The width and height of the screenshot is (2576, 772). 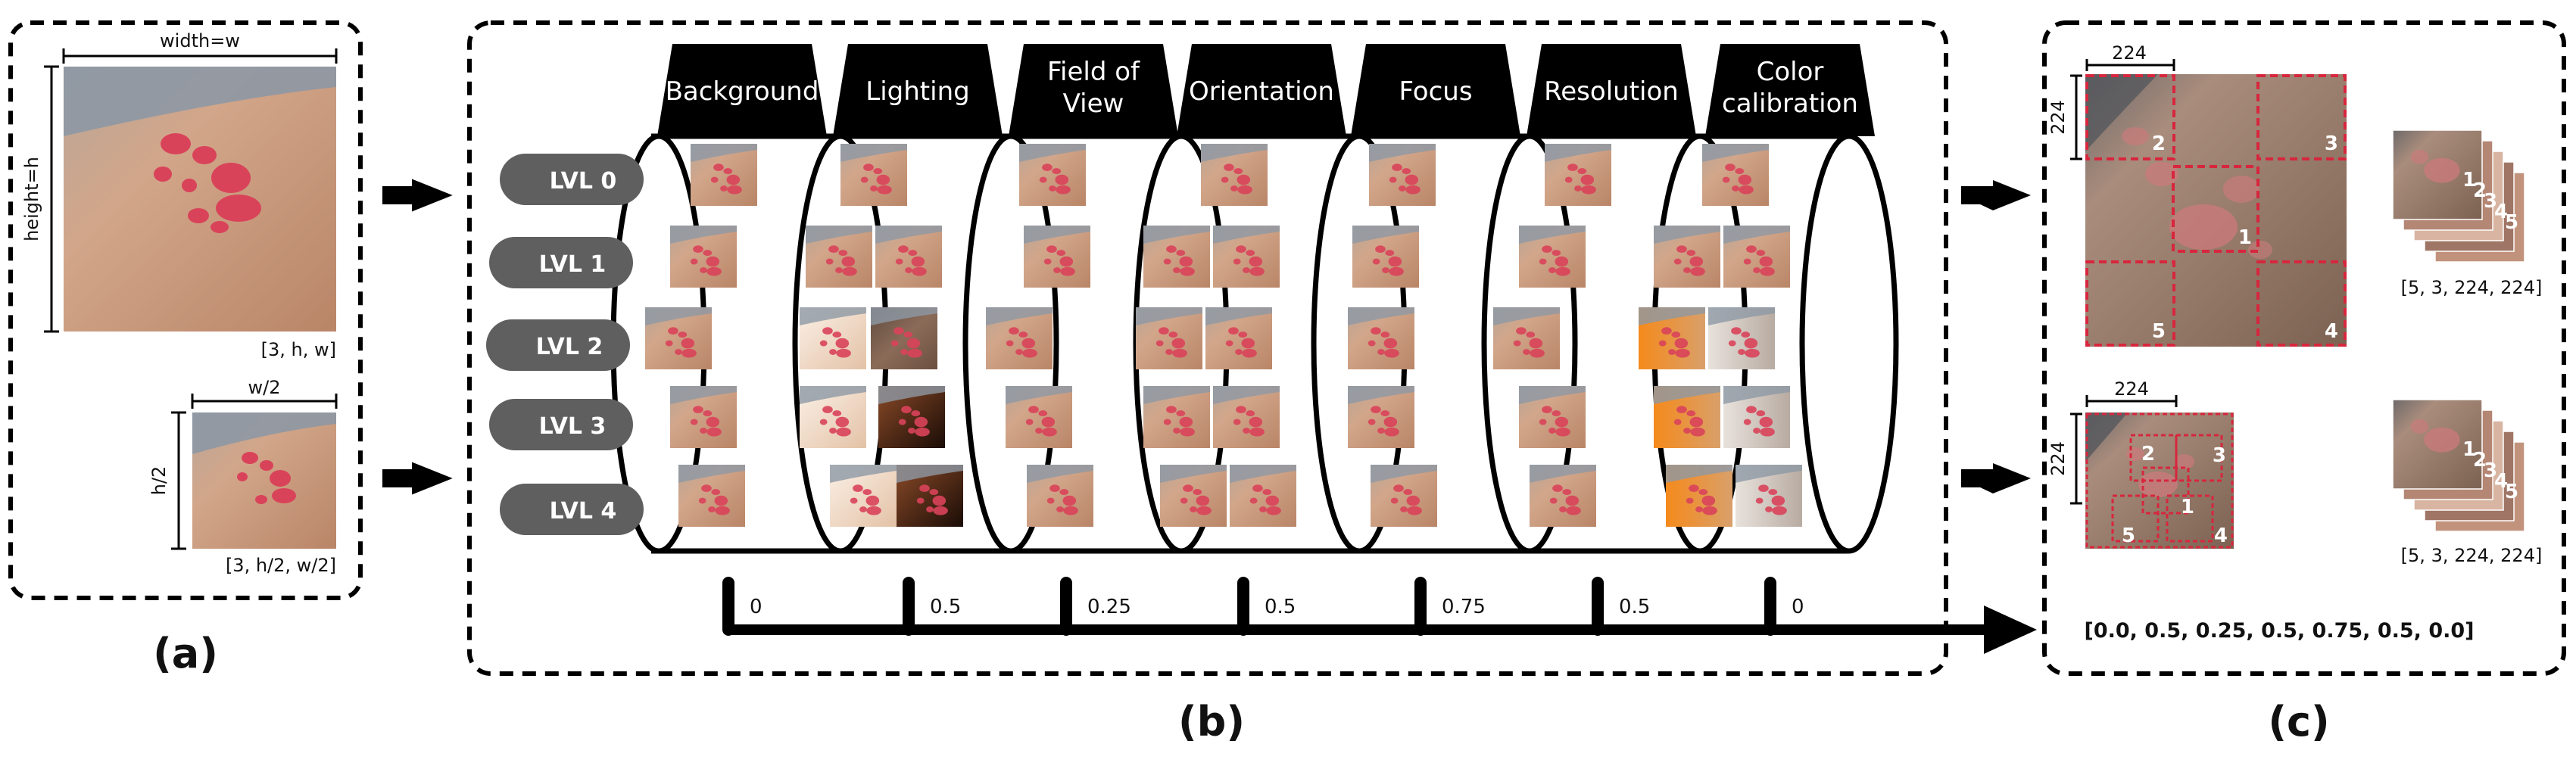 I want to click on level-label: LVL 1, so click(x=573, y=264).